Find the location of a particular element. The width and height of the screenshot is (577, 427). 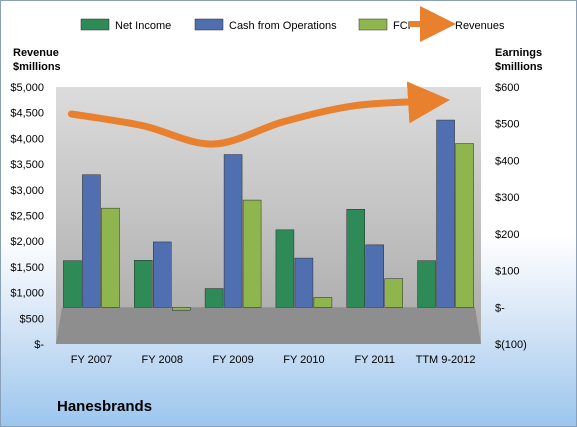

left-tick-label: $500 is located at coordinates (32, 319).